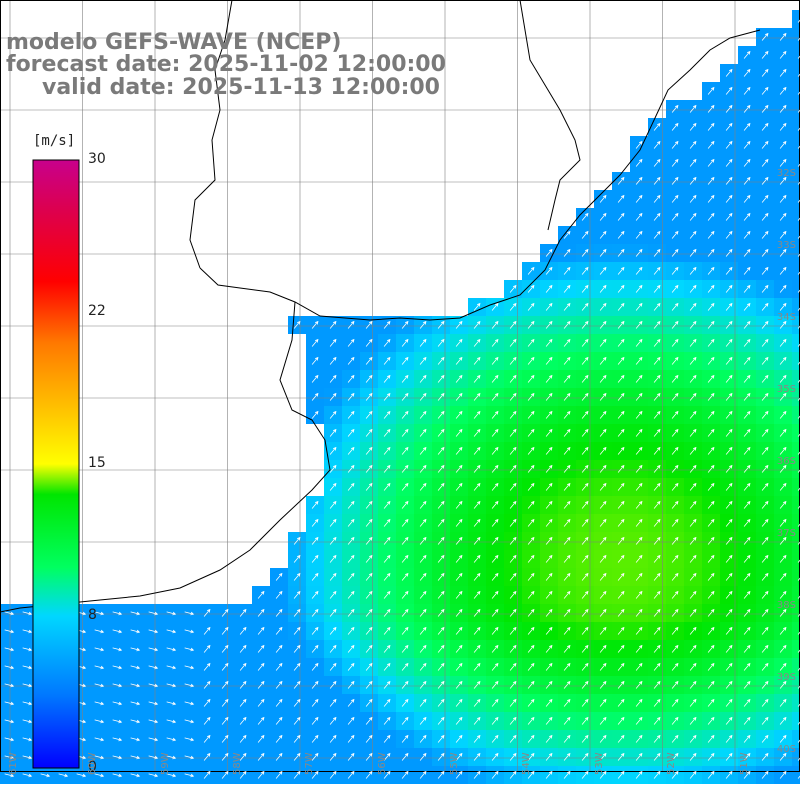 The height and width of the screenshot is (800, 800). What do you see at coordinates (786, 677) in the screenshot?
I see `lat-label: 39S` at bounding box center [786, 677].